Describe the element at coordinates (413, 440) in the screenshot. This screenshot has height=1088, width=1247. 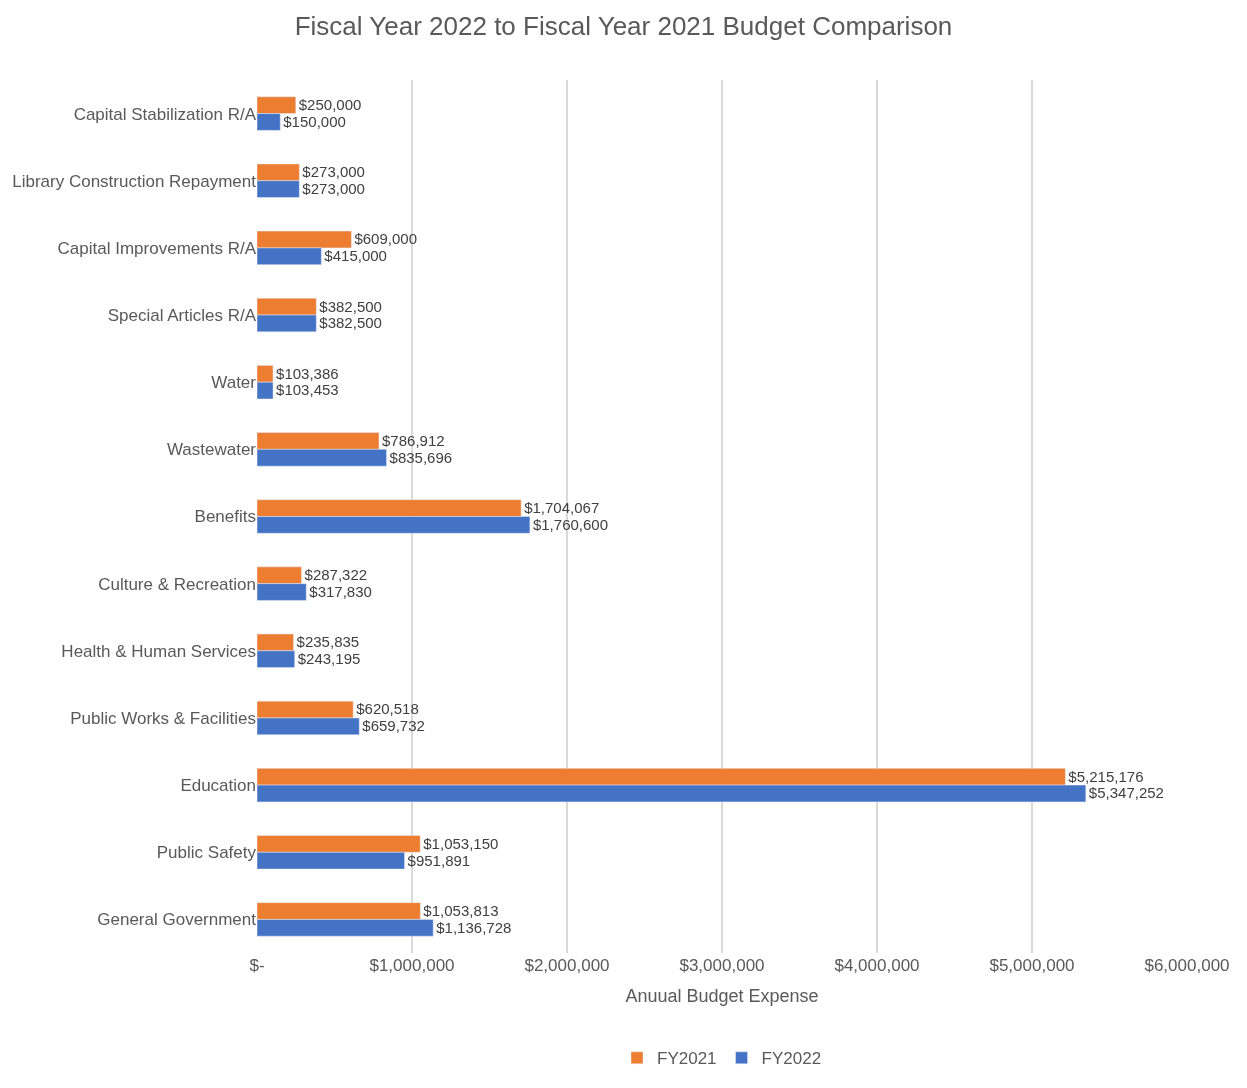
I see `data-label: $786,912` at that location.